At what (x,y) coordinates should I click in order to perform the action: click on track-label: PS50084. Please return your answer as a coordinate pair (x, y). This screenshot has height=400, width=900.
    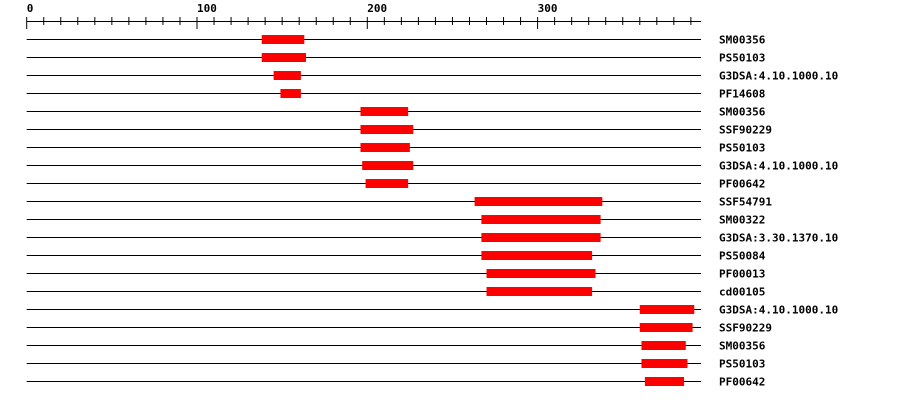
    Looking at the image, I should click on (742, 256).